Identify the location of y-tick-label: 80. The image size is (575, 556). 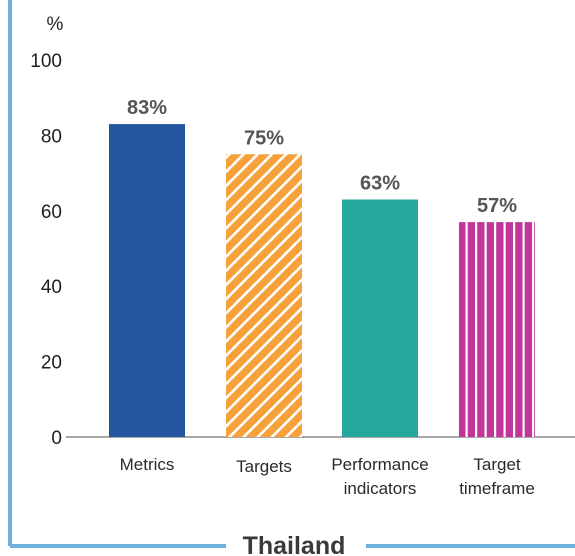
(51, 136).